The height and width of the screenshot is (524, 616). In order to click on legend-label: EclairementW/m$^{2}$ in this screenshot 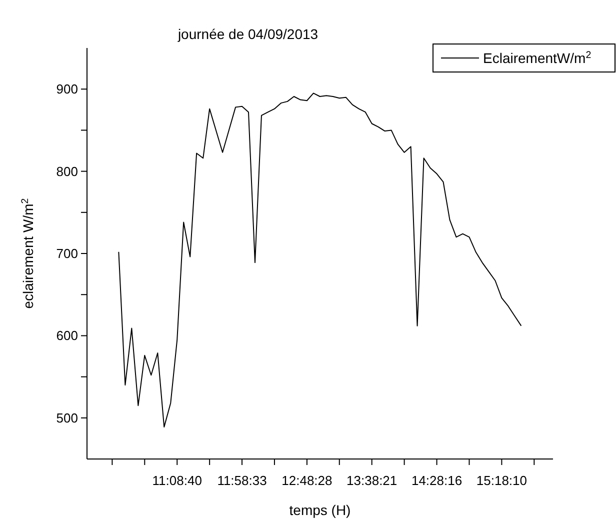, I will do `click(537, 58)`.